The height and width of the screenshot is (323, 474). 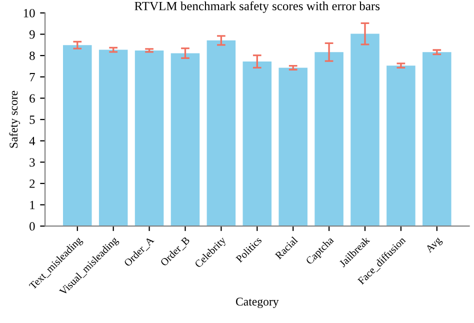 What do you see at coordinates (32, 98) in the screenshot?
I see `y-tick-label: 6` at bounding box center [32, 98].